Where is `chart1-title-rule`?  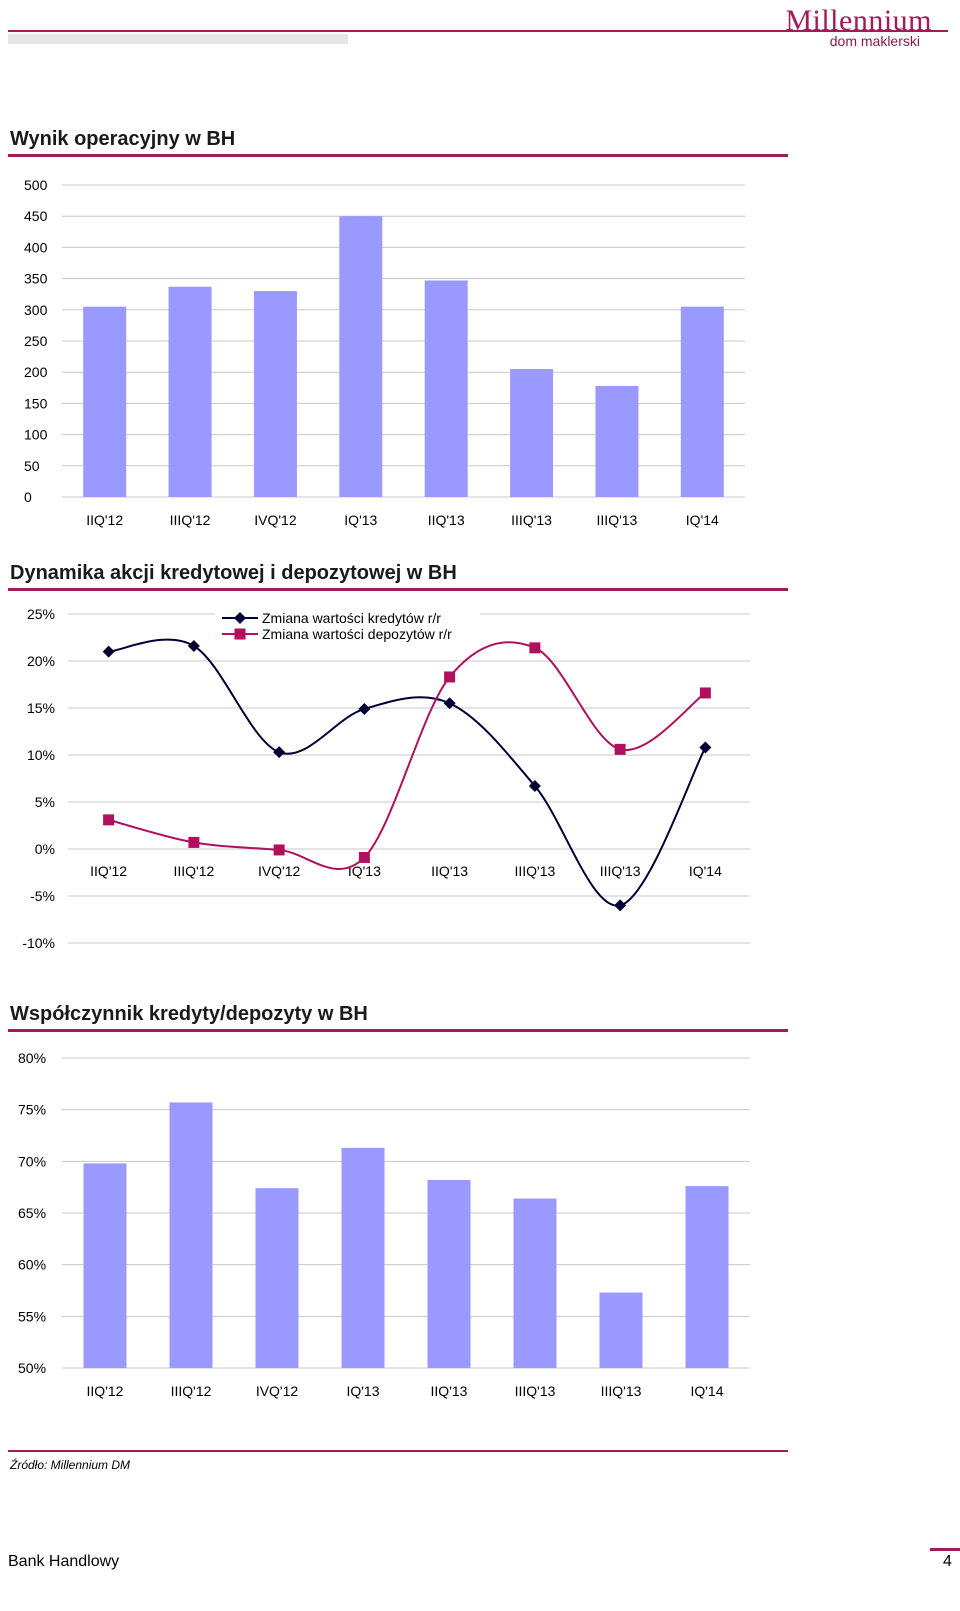 chart1-title-rule is located at coordinates (398, 155).